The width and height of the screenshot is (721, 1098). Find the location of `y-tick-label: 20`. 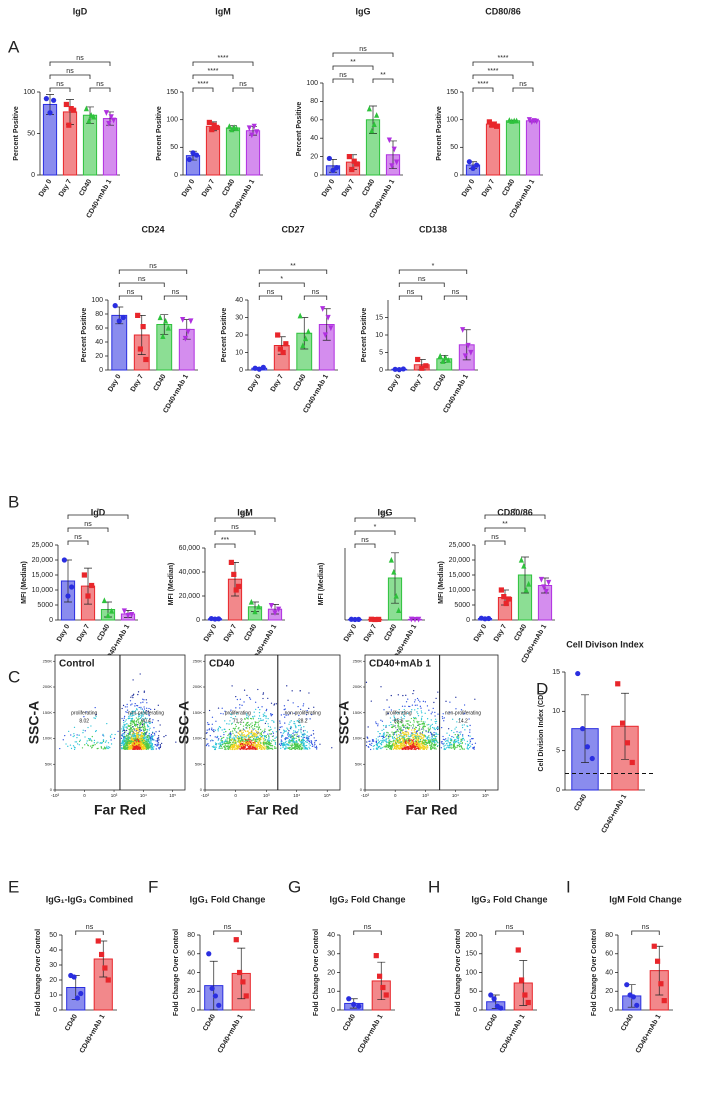

y-tick-label: 20 is located at coordinates (239, 335).